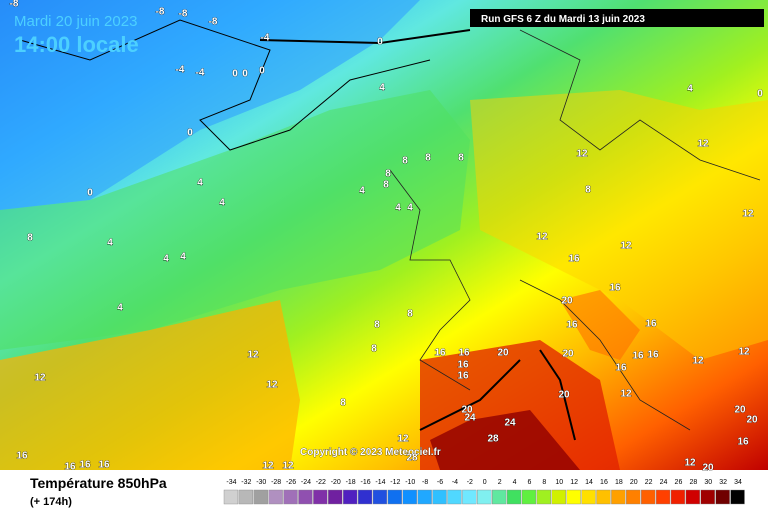  I want to click on legend-label: -8, so click(425, 482).